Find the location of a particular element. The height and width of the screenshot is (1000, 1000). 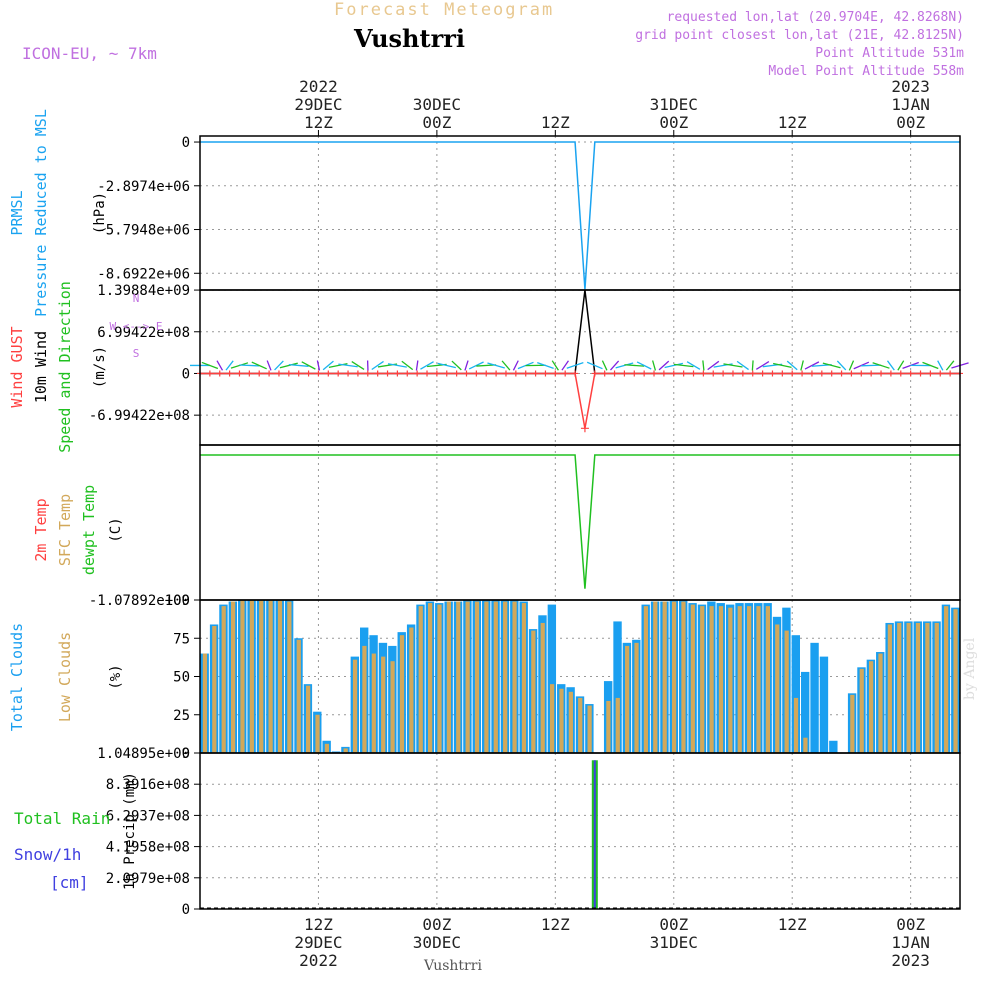

label-total-rain: Total Rain is located at coordinates (62, 818).